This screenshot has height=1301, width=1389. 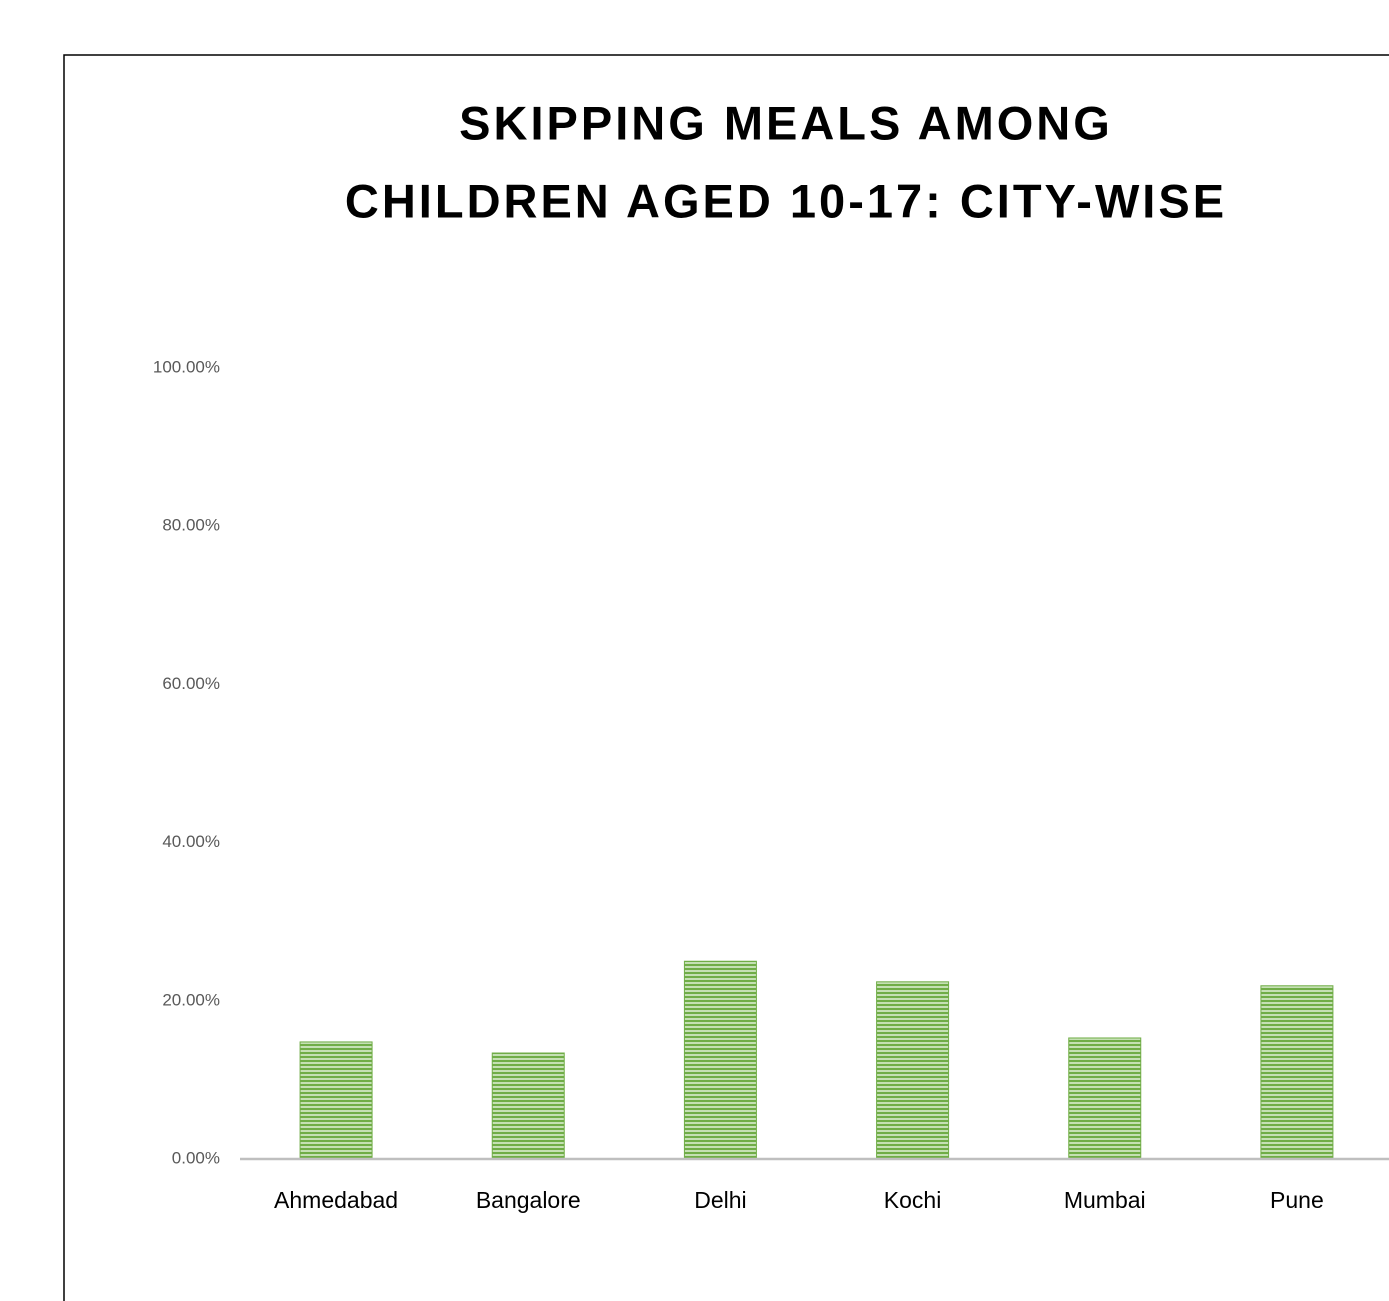 What do you see at coordinates (786, 200) in the screenshot?
I see `chart-title: CHILDREN AGED 10-17: CITY-WISE` at bounding box center [786, 200].